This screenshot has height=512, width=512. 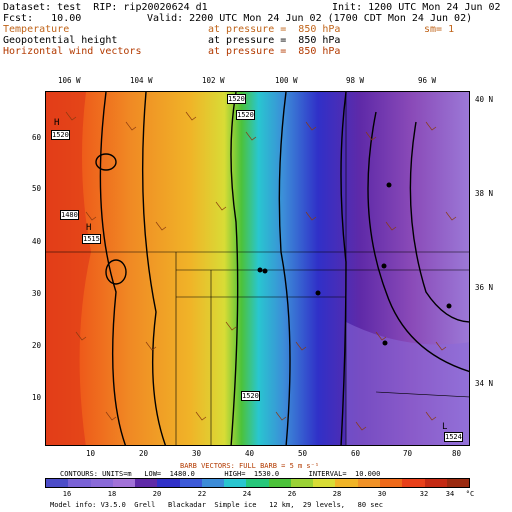 What do you see at coordinates (236, 99) in the screenshot?
I see `contour-label-1: 1520` at bounding box center [236, 99].